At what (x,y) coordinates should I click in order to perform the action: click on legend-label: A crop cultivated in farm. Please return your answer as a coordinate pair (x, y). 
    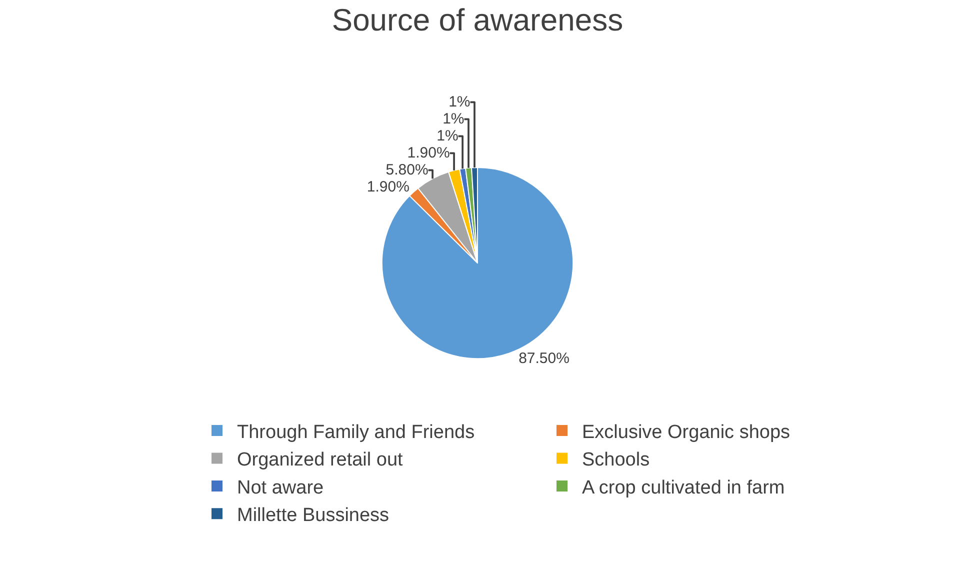
    Looking at the image, I should click on (683, 487).